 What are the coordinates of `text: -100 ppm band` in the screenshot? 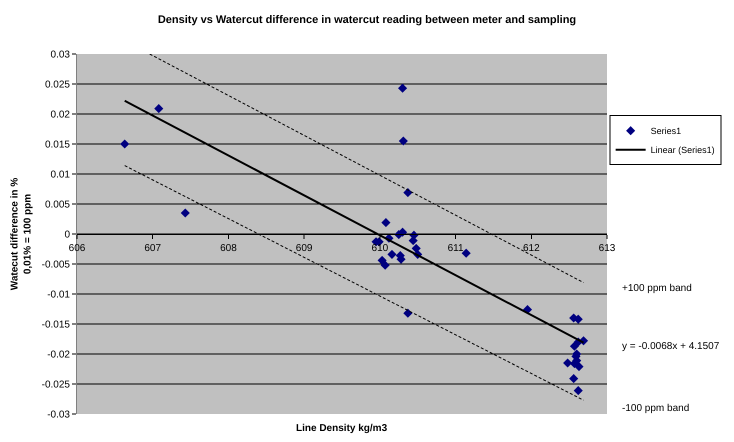 It's located at (656, 408).